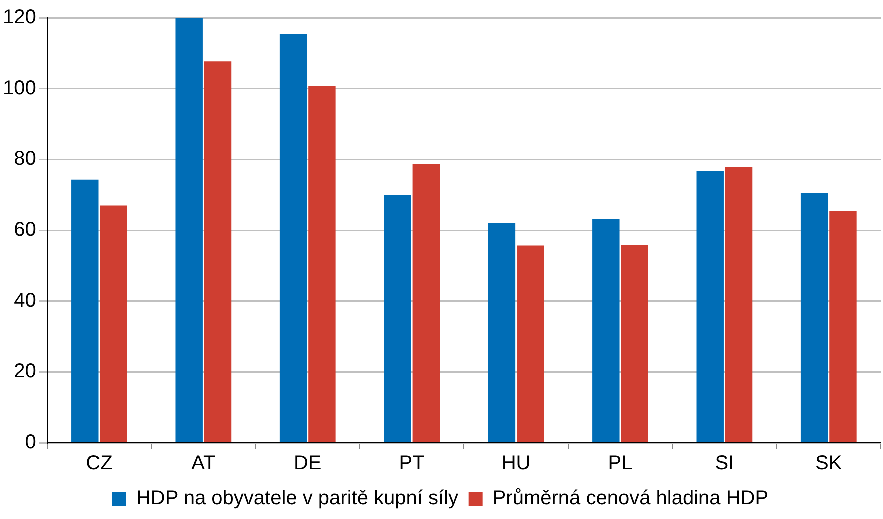  Describe the element at coordinates (204, 463) in the screenshot. I see `x-tick-label: AT` at that location.